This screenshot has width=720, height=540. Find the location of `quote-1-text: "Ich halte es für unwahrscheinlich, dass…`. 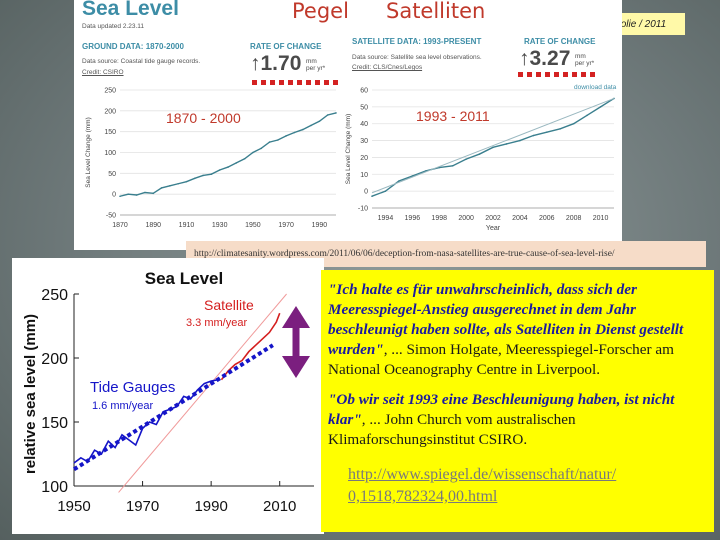

quote-1-text: "Ich halte es für unwahrscheinlich, dass… is located at coordinates (506, 319).